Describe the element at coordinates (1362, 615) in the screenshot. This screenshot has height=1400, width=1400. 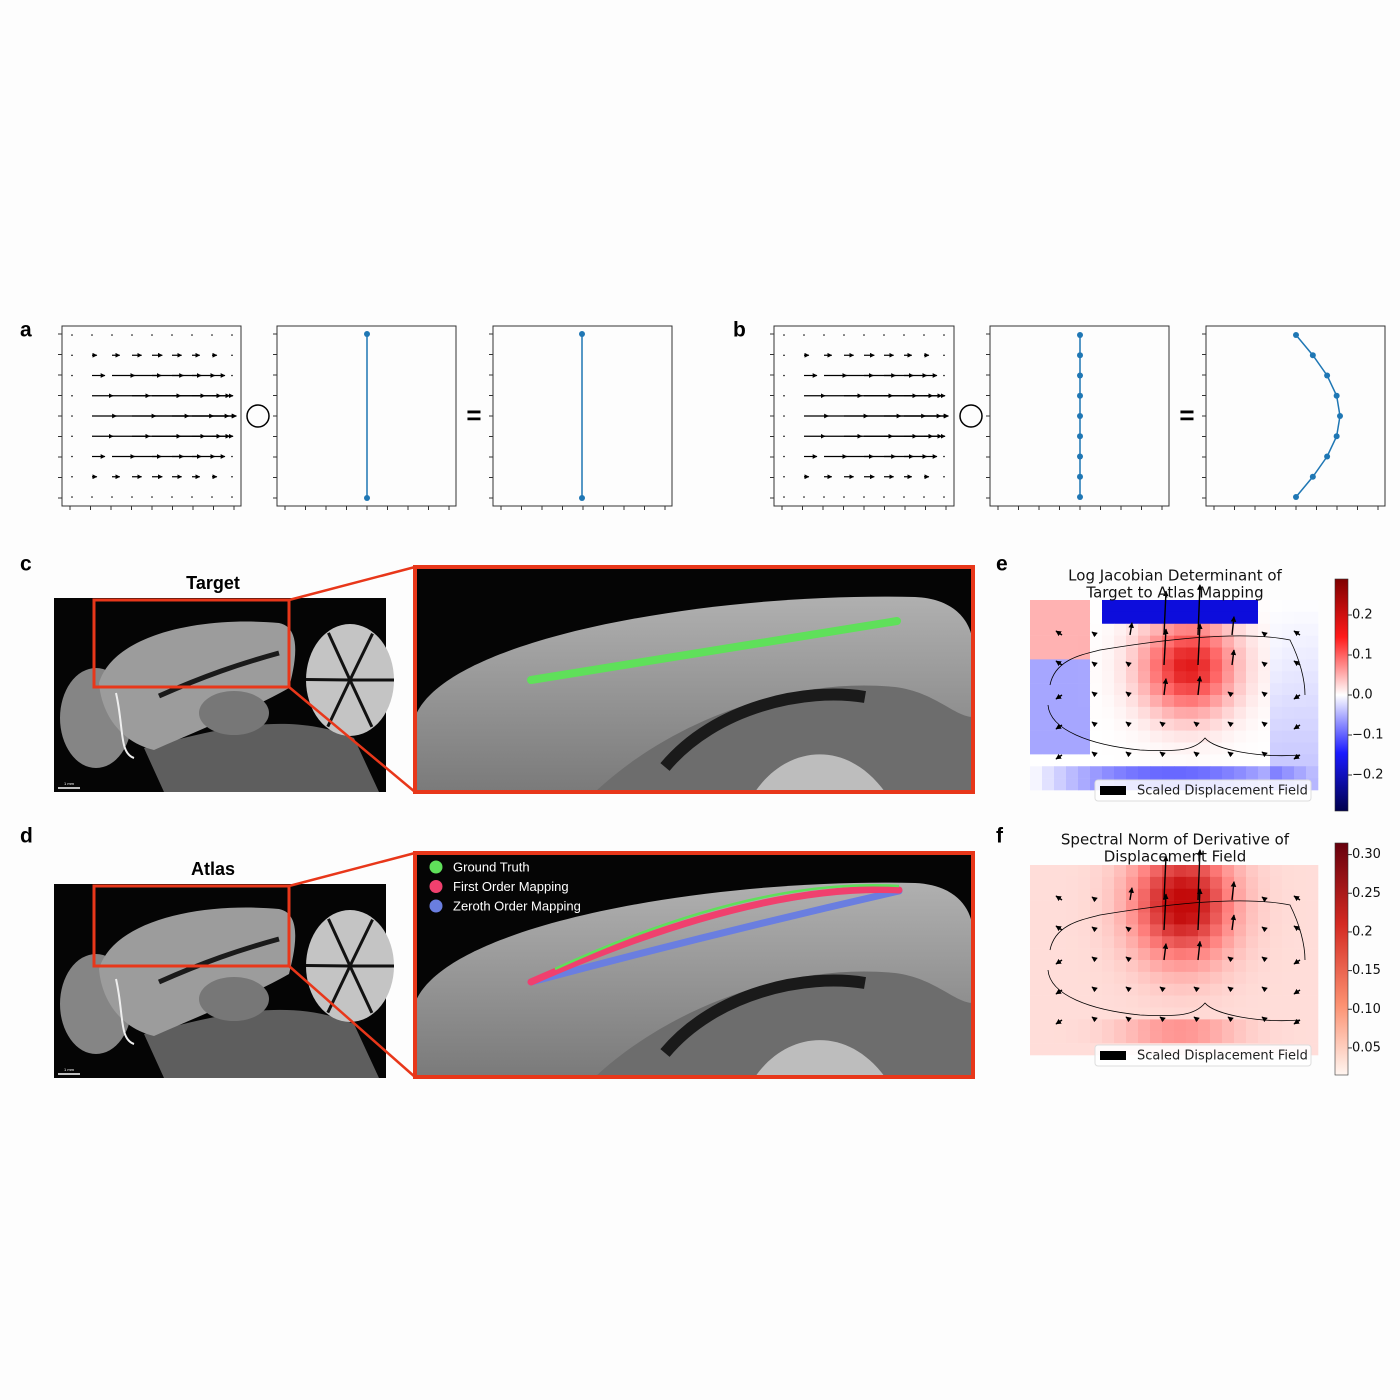
I see `colorbar-tick-label: 0.2` at that location.